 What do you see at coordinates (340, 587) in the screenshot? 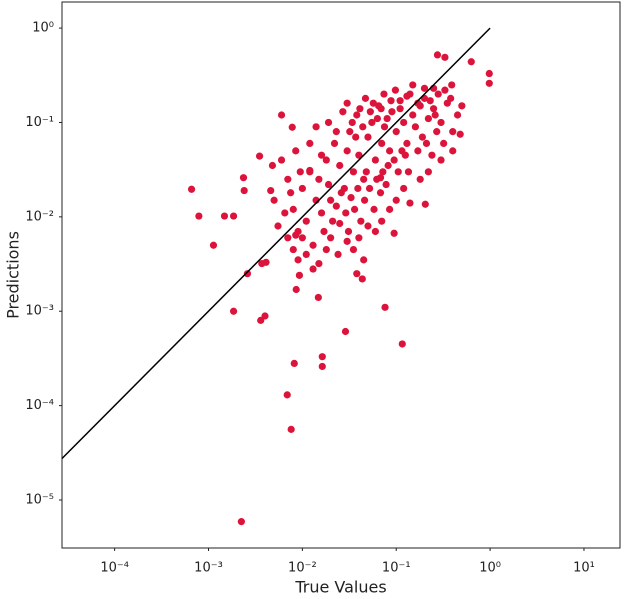
I see `x-axis-title: True Values` at bounding box center [340, 587].